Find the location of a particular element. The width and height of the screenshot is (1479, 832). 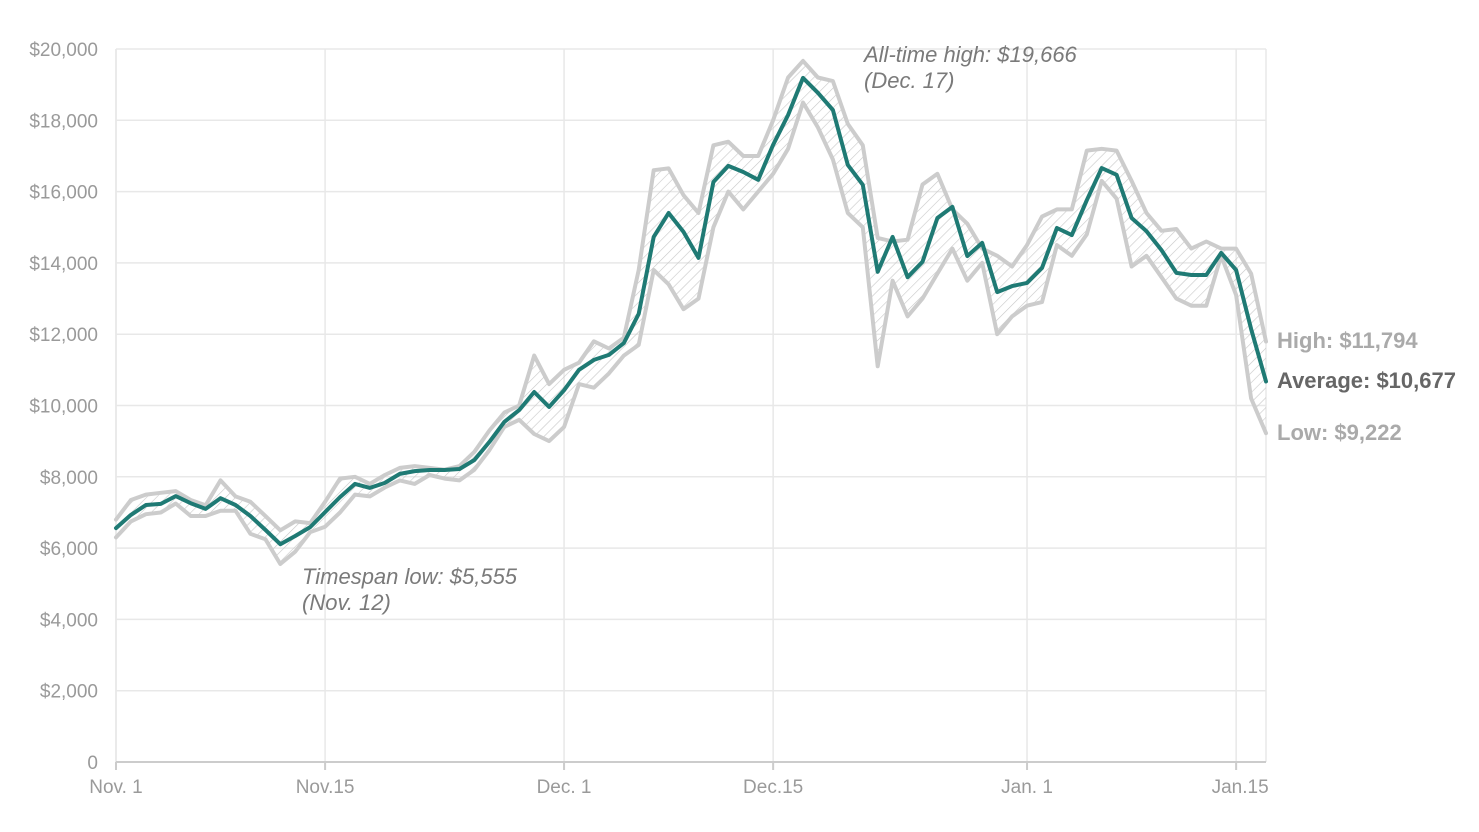

y-tick-label: $18,000 is located at coordinates (63, 121).